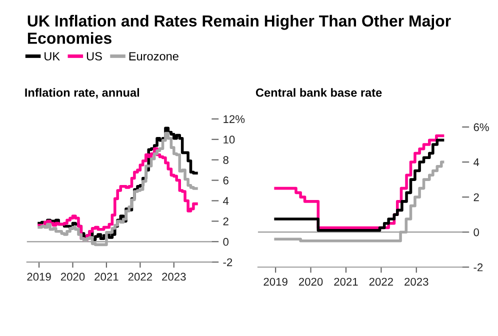 This screenshot has width=498, height=336. I want to click on y-tick-label: 6%, so click(481, 127).